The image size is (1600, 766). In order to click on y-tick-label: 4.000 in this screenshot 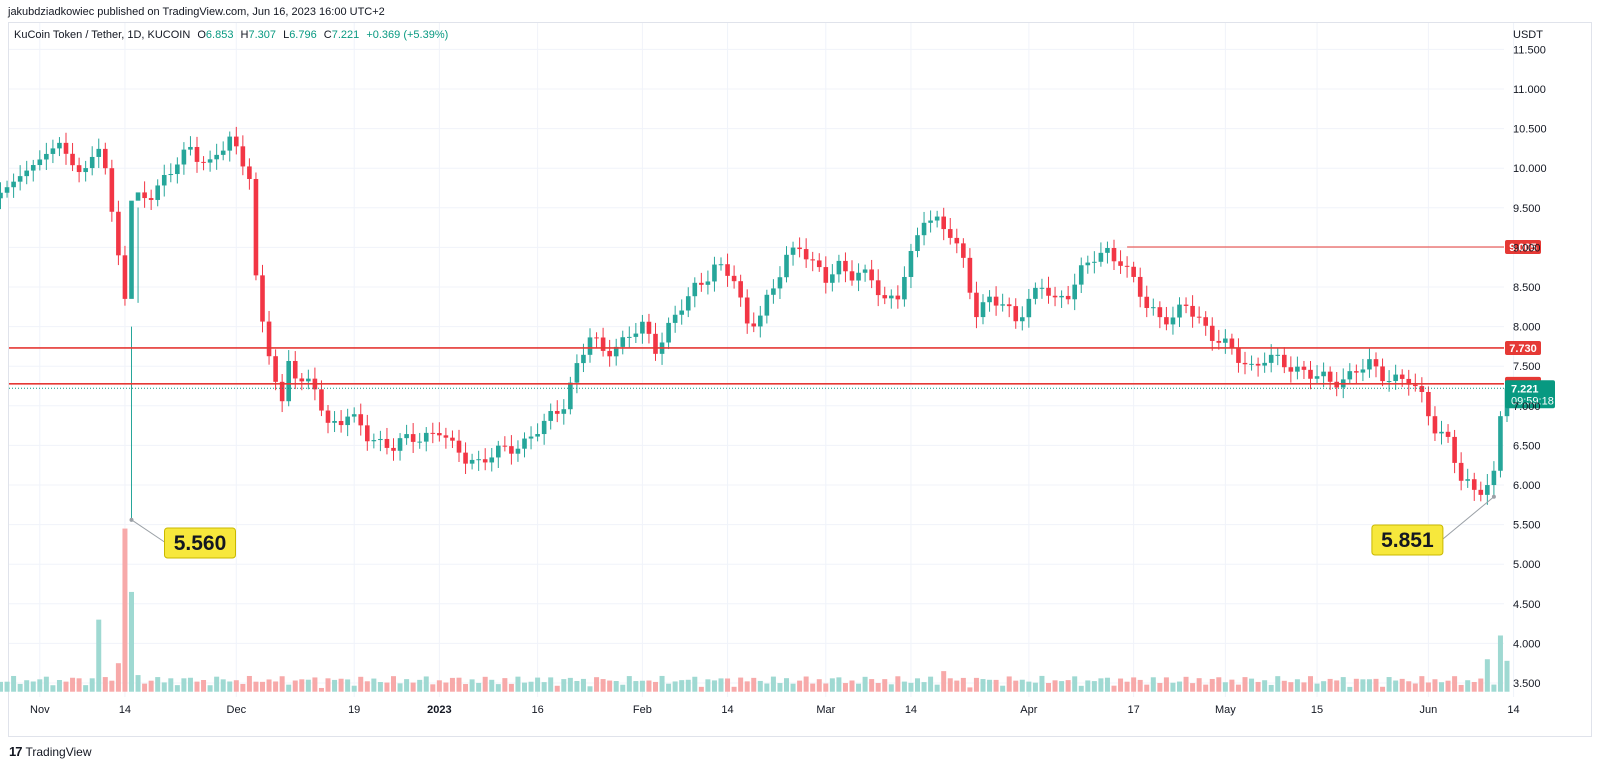, I will do `click(1527, 644)`.